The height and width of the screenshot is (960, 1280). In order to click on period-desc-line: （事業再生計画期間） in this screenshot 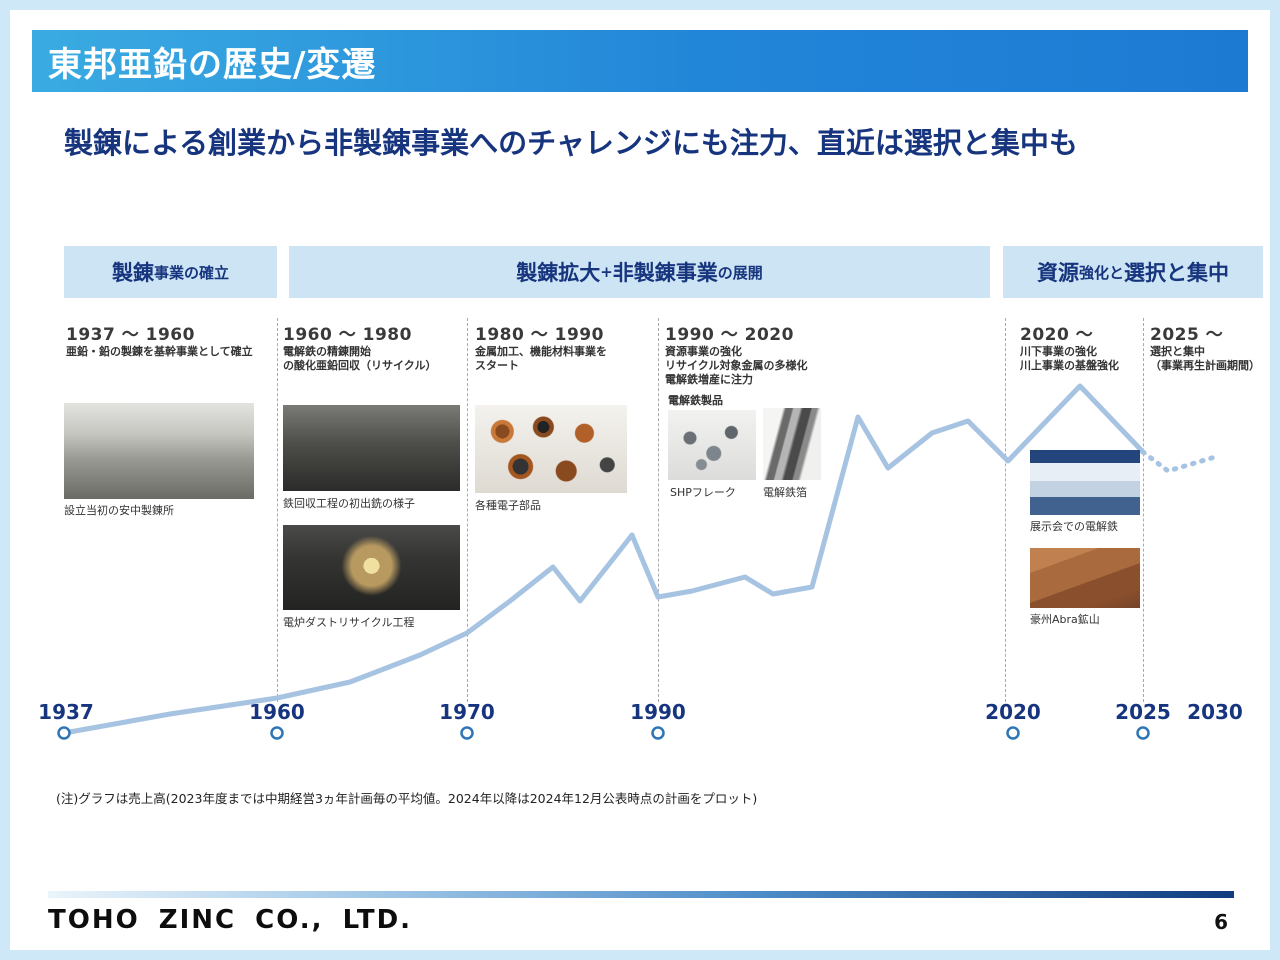, I will do `click(1205, 365)`.